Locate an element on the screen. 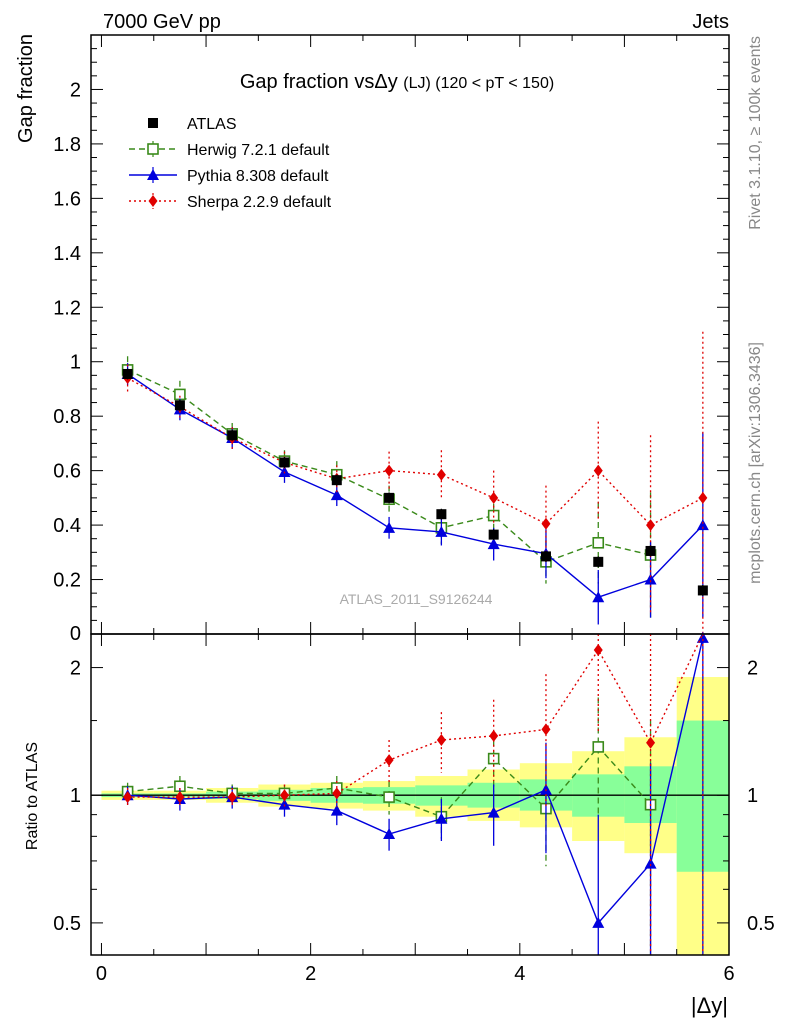 The height and width of the screenshot is (1024, 786). chart-title-delta: Δy is located at coordinates (385, 82).